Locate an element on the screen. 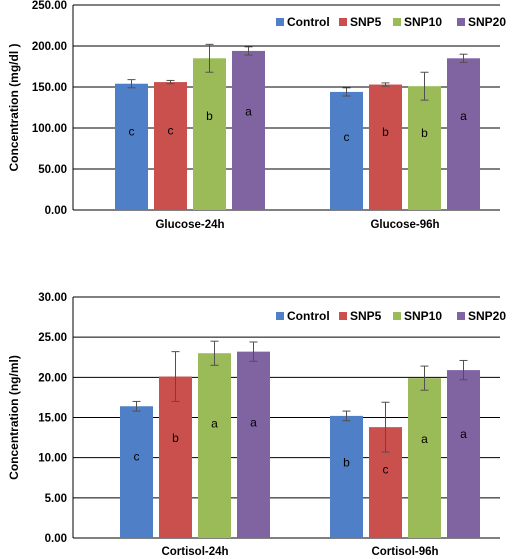 The width and height of the screenshot is (512, 559). y-tick-label: 30.00 is located at coordinates (52, 298).